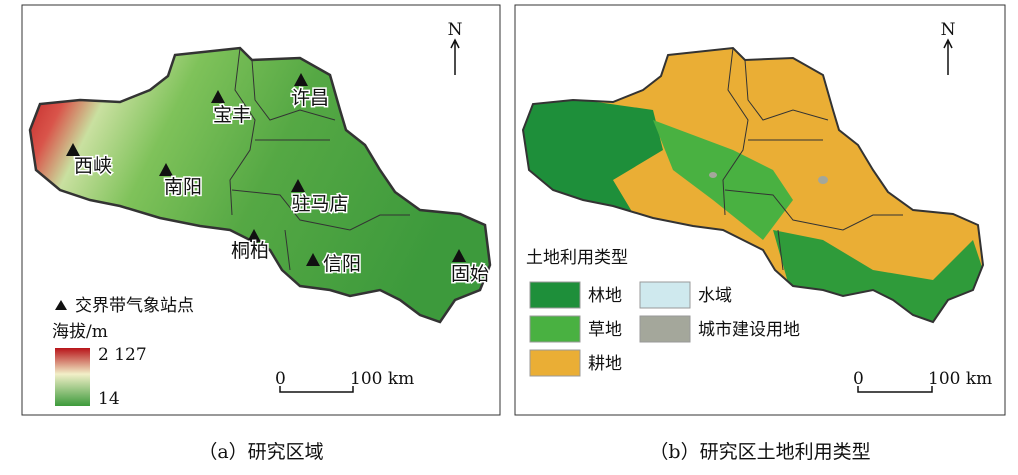 The image size is (1018, 475). I want to click on elevation-ramp, so click(72, 377).